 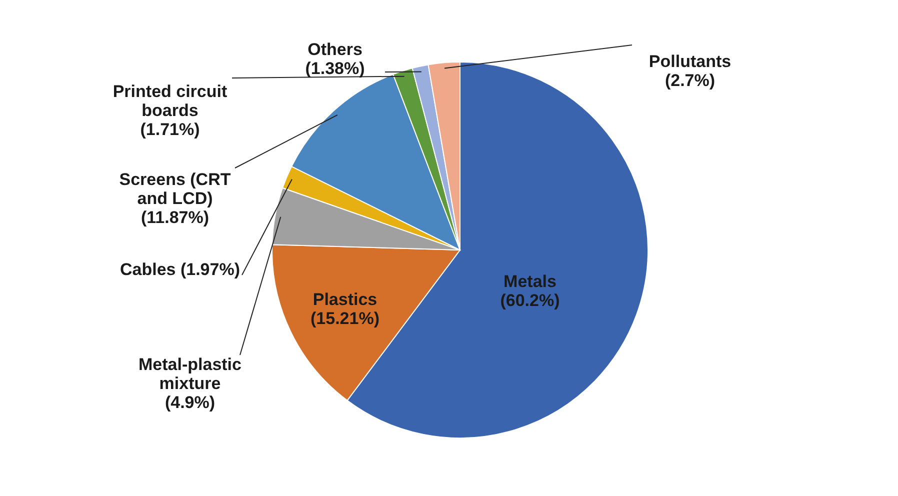 I want to click on data-label: (1.71%), so click(x=170, y=129).